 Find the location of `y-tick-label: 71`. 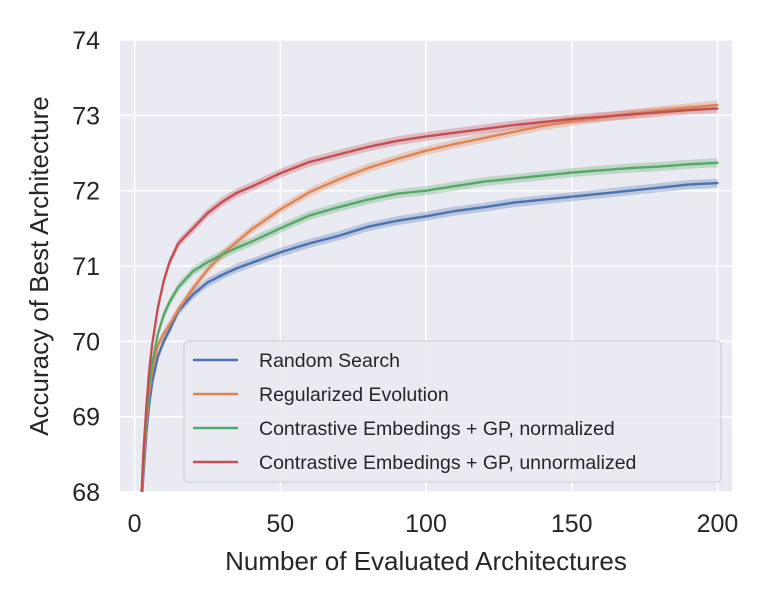

y-tick-label: 71 is located at coordinates (86, 267).